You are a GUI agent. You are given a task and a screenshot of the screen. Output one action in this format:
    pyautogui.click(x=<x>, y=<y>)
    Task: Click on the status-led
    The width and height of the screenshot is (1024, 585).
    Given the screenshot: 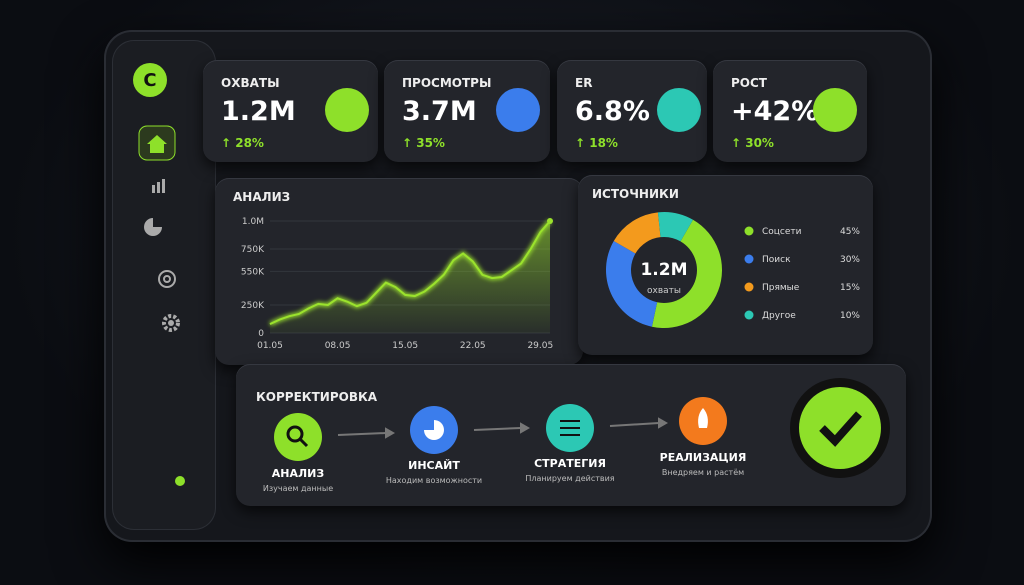 What is the action you would take?
    pyautogui.click(x=180, y=481)
    